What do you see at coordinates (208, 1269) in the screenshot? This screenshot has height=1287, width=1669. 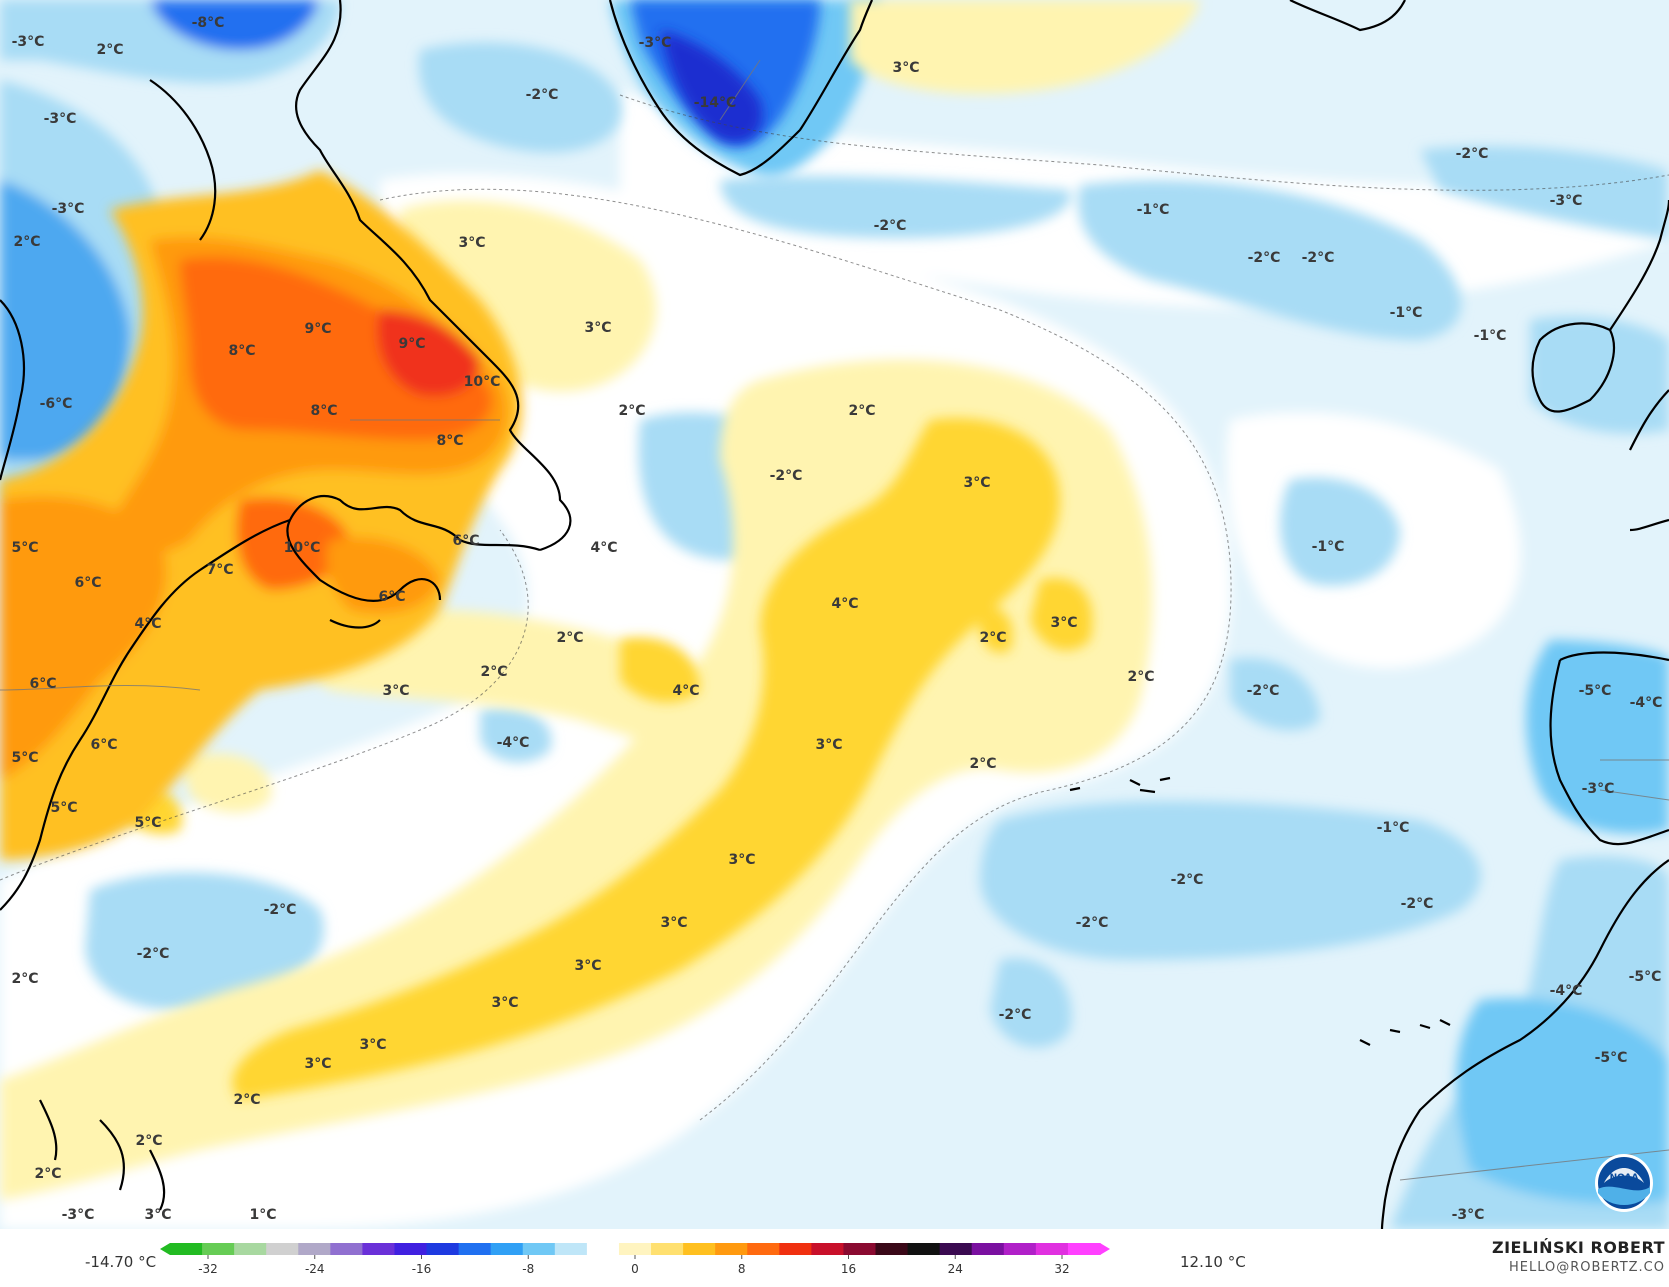 I see `colorbar-tick-label: -32` at bounding box center [208, 1269].